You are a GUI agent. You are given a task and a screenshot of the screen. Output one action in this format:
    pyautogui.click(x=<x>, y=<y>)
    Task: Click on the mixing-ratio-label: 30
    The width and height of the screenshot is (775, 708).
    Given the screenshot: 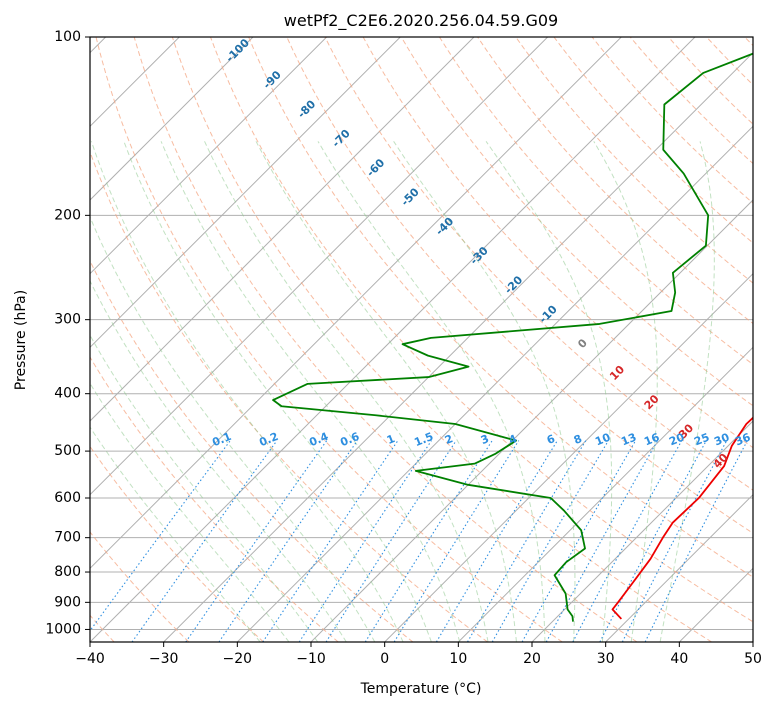 What is the action you would take?
    pyautogui.click(x=721, y=440)
    